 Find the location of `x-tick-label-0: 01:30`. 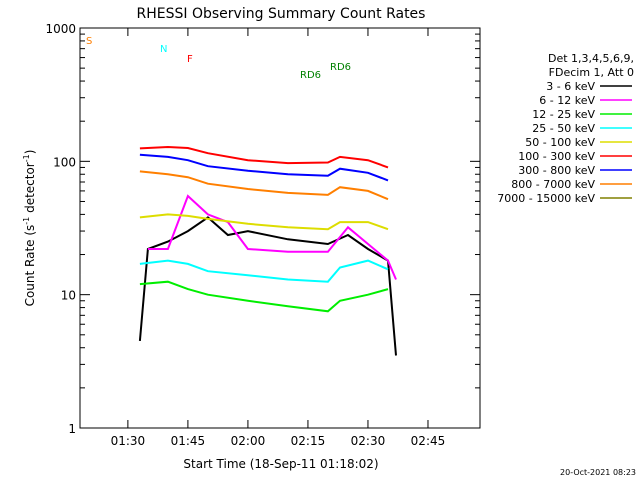

x-tick-label-0: 01:30 is located at coordinates (128, 441).